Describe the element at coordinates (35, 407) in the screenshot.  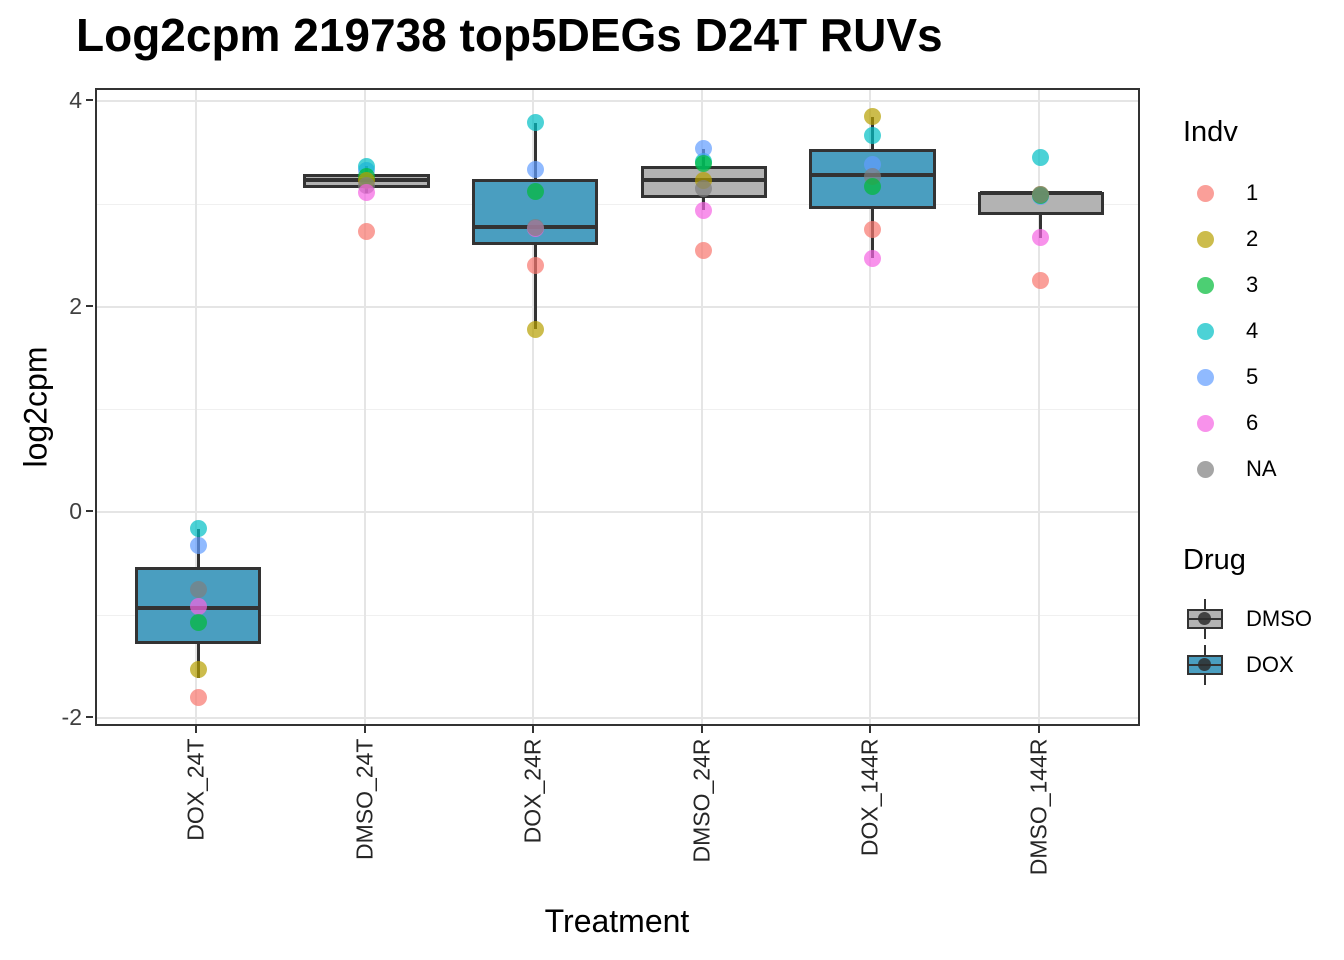
I see `y-axis-title: log2cpm` at that location.